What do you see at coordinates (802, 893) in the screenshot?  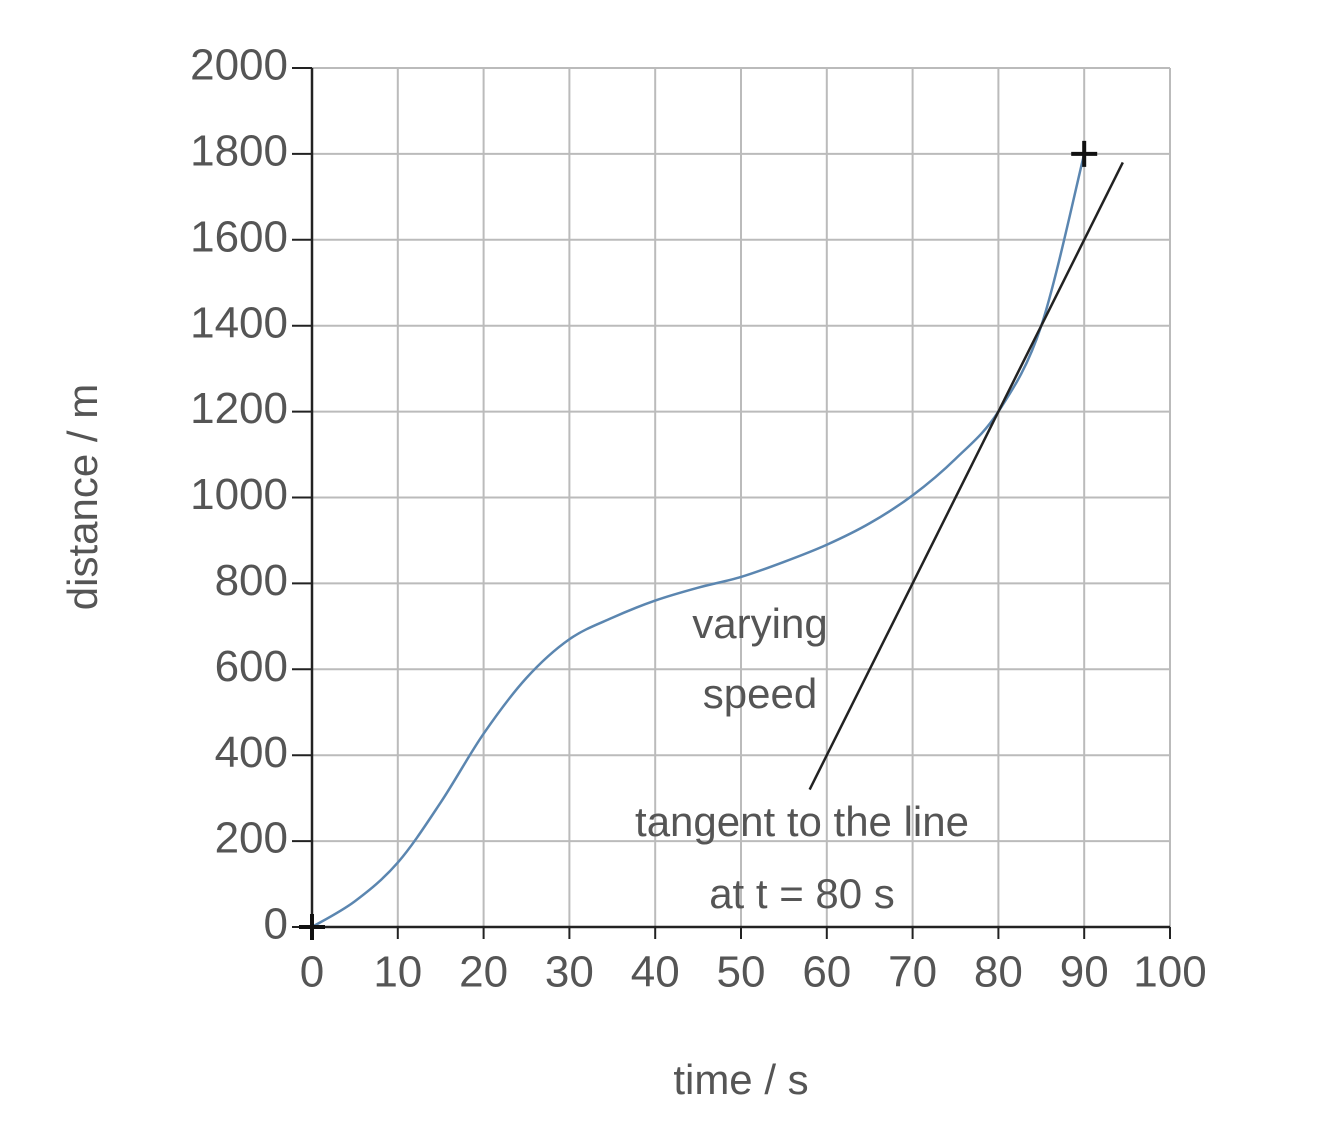 I see `annotation: at t = 80 s` at bounding box center [802, 893].